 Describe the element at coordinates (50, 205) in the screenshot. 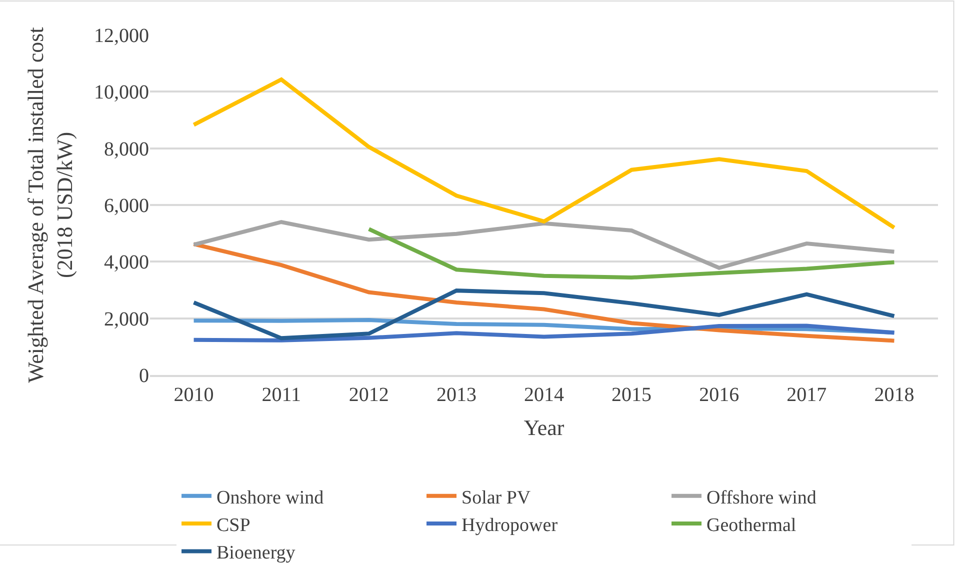

I see `y-axis-title: Weighted Average of Total installed cost (2018 USD/kW)` at that location.